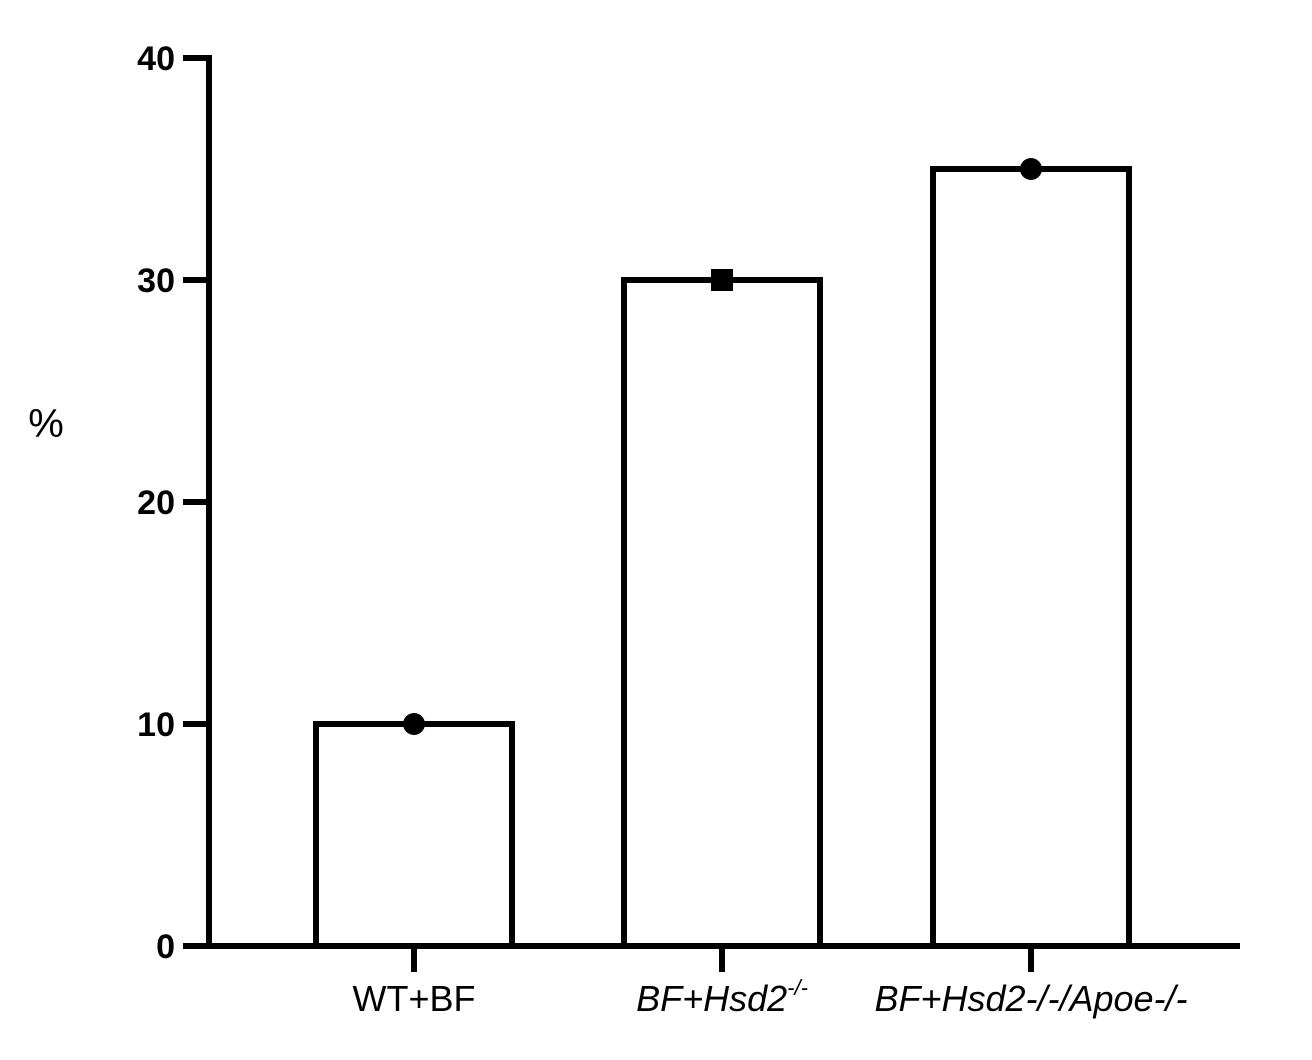  I want to click on y-tick-label-40: 40, so click(156, 59).